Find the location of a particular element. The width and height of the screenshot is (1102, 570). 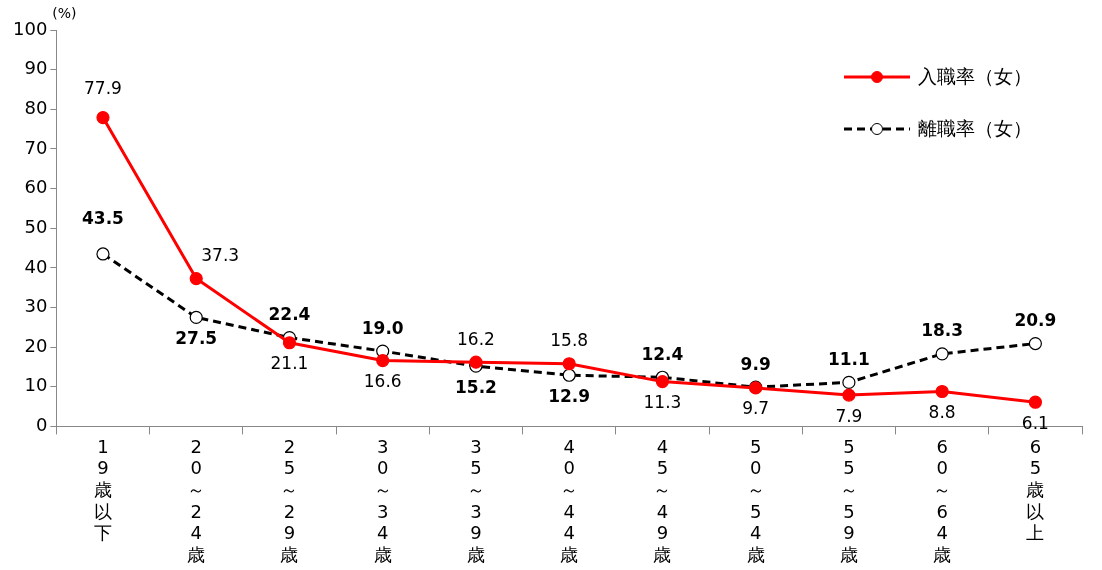

data-label: 12.9 is located at coordinates (569, 395).